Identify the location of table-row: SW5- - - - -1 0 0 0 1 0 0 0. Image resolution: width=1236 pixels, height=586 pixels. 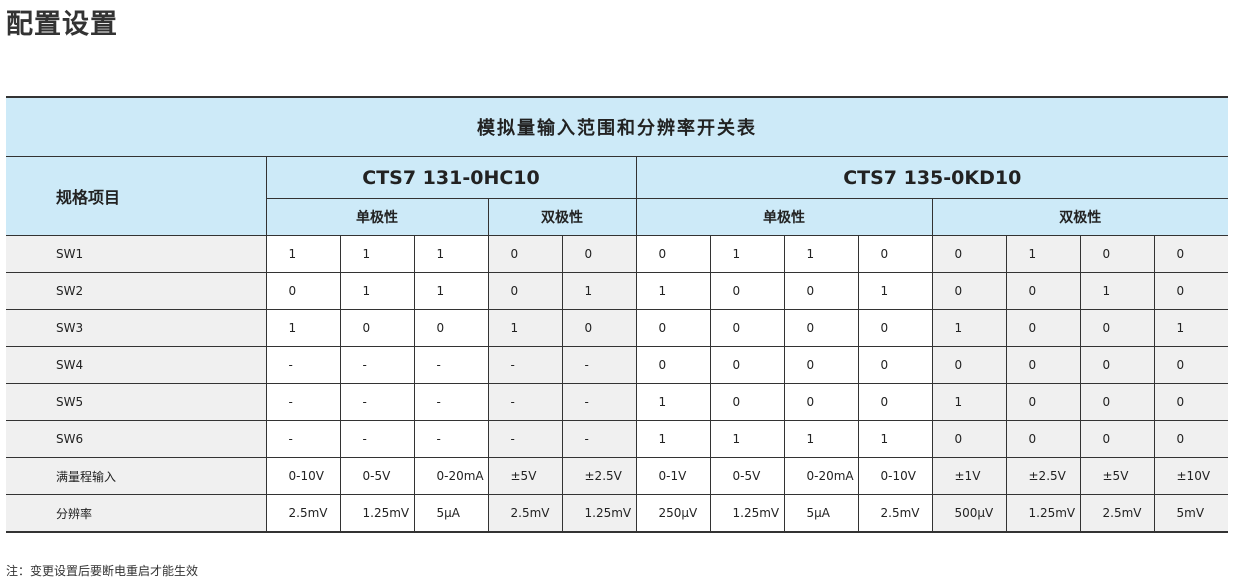
(617, 402).